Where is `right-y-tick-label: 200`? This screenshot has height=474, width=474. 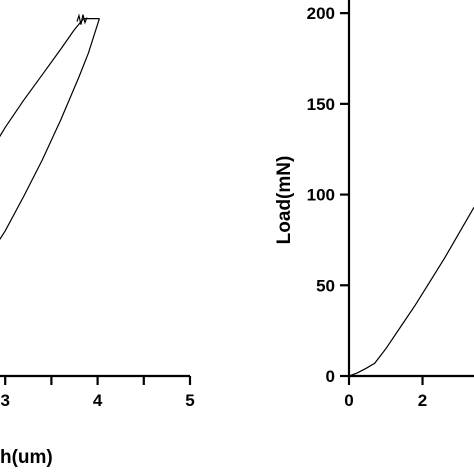
right-y-tick-label: 200 is located at coordinates (321, 13).